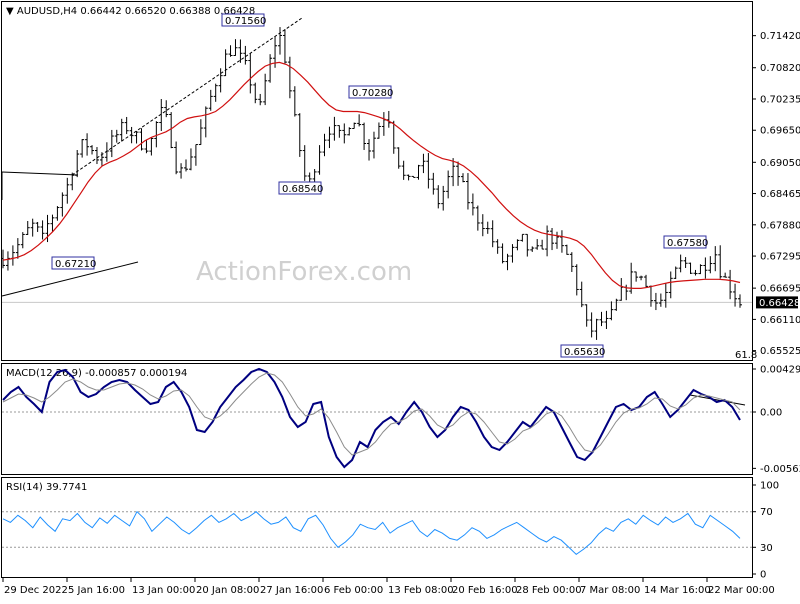 The image size is (800, 604). Describe the element at coordinates (763, 575) in the screenshot. I see `svg-text: 0` at that location.